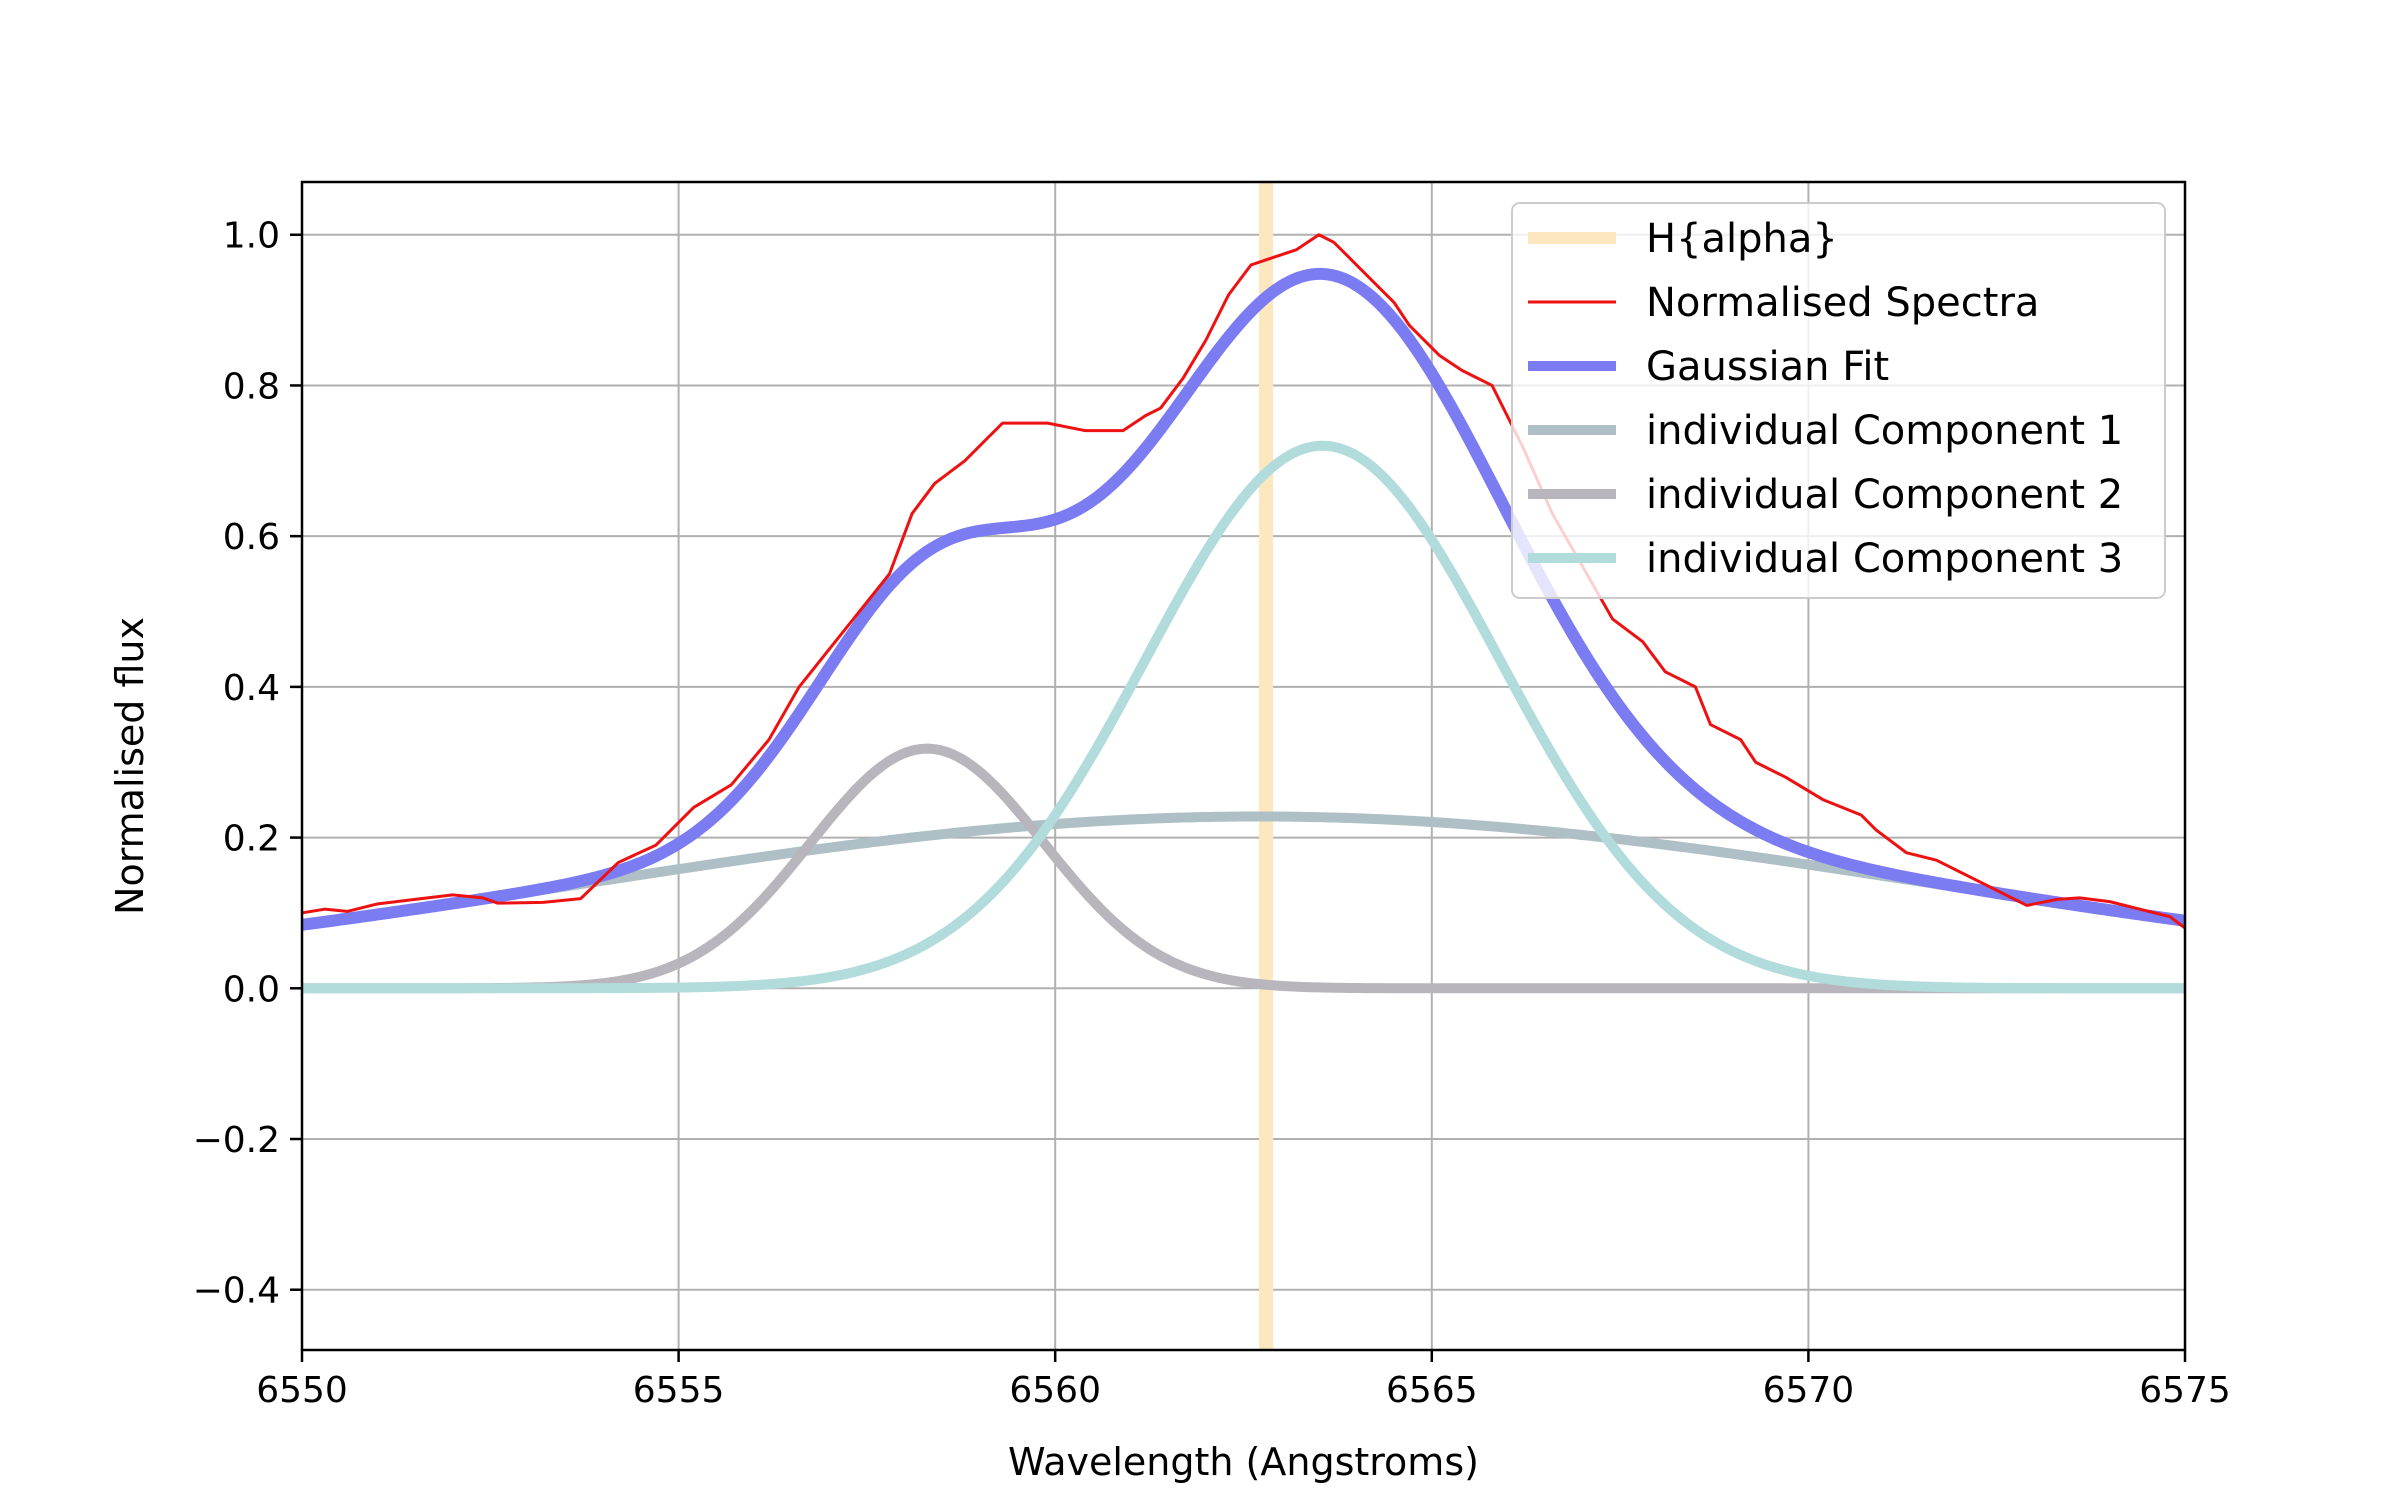 The width and height of the screenshot is (2400, 1500). I want to click on legend-label-5: individual Component 2, so click(1884, 495).